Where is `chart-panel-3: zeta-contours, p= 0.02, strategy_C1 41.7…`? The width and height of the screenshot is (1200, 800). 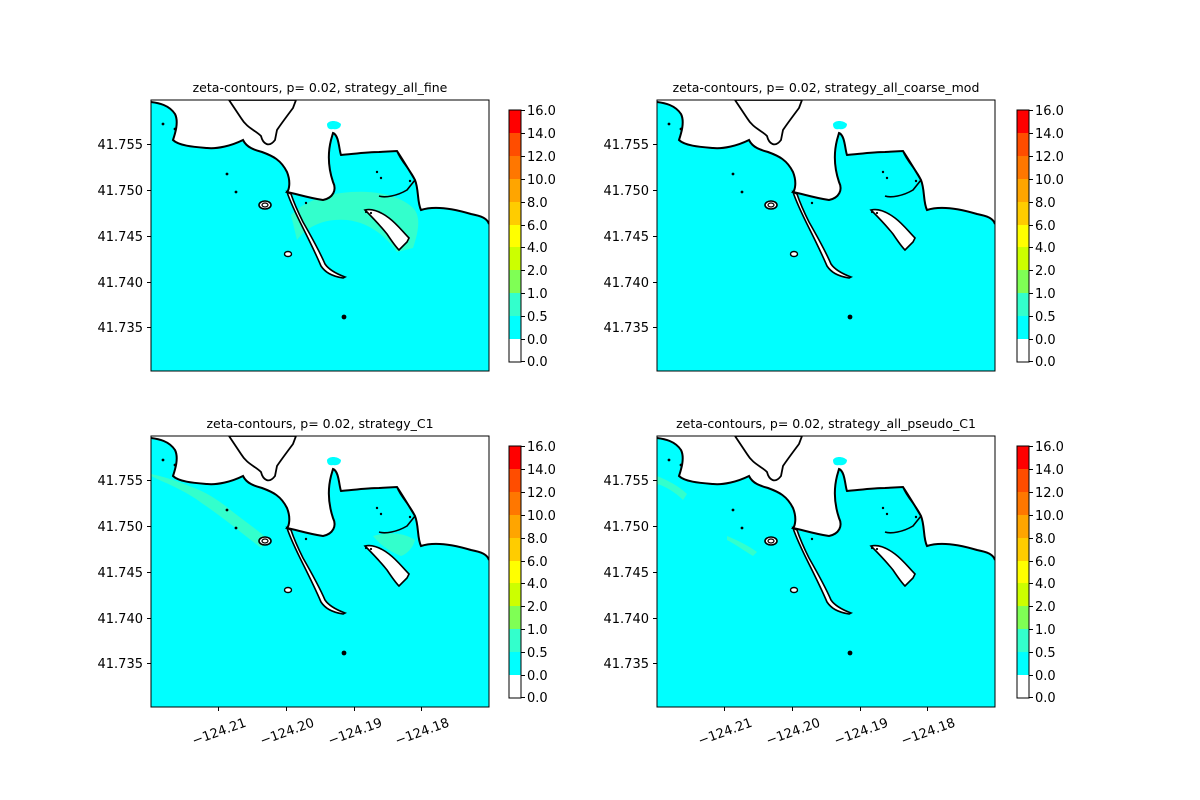 chart-panel-3: zeta-contours, p= 0.02, strategy_C1 41.7… is located at coordinates (294, 582).